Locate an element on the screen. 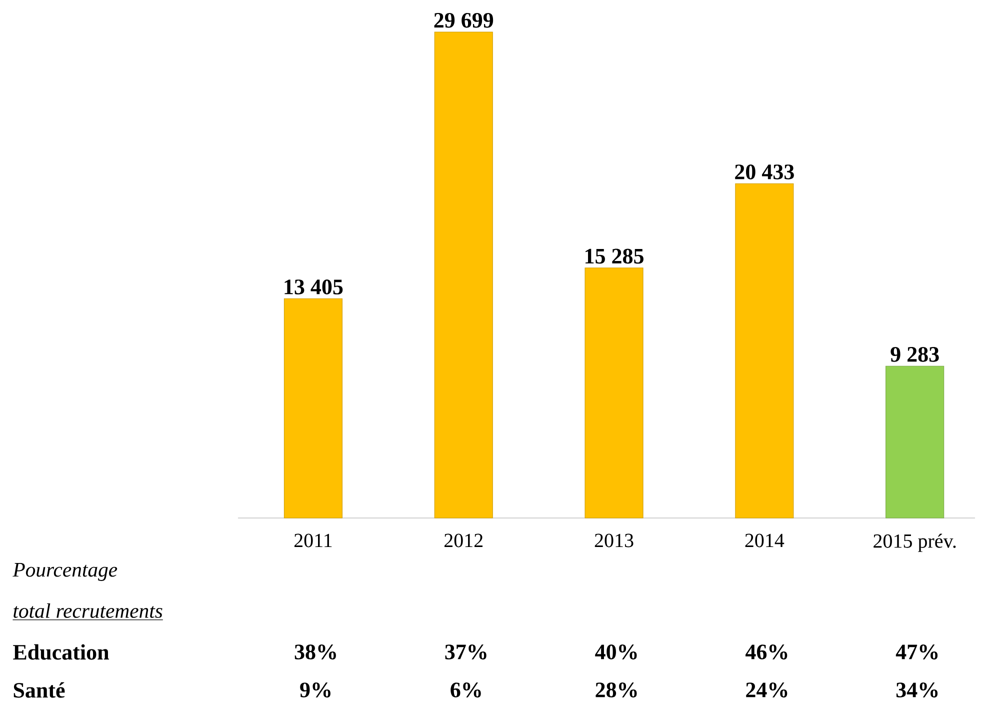  text: total recrutements is located at coordinates (88, 610).